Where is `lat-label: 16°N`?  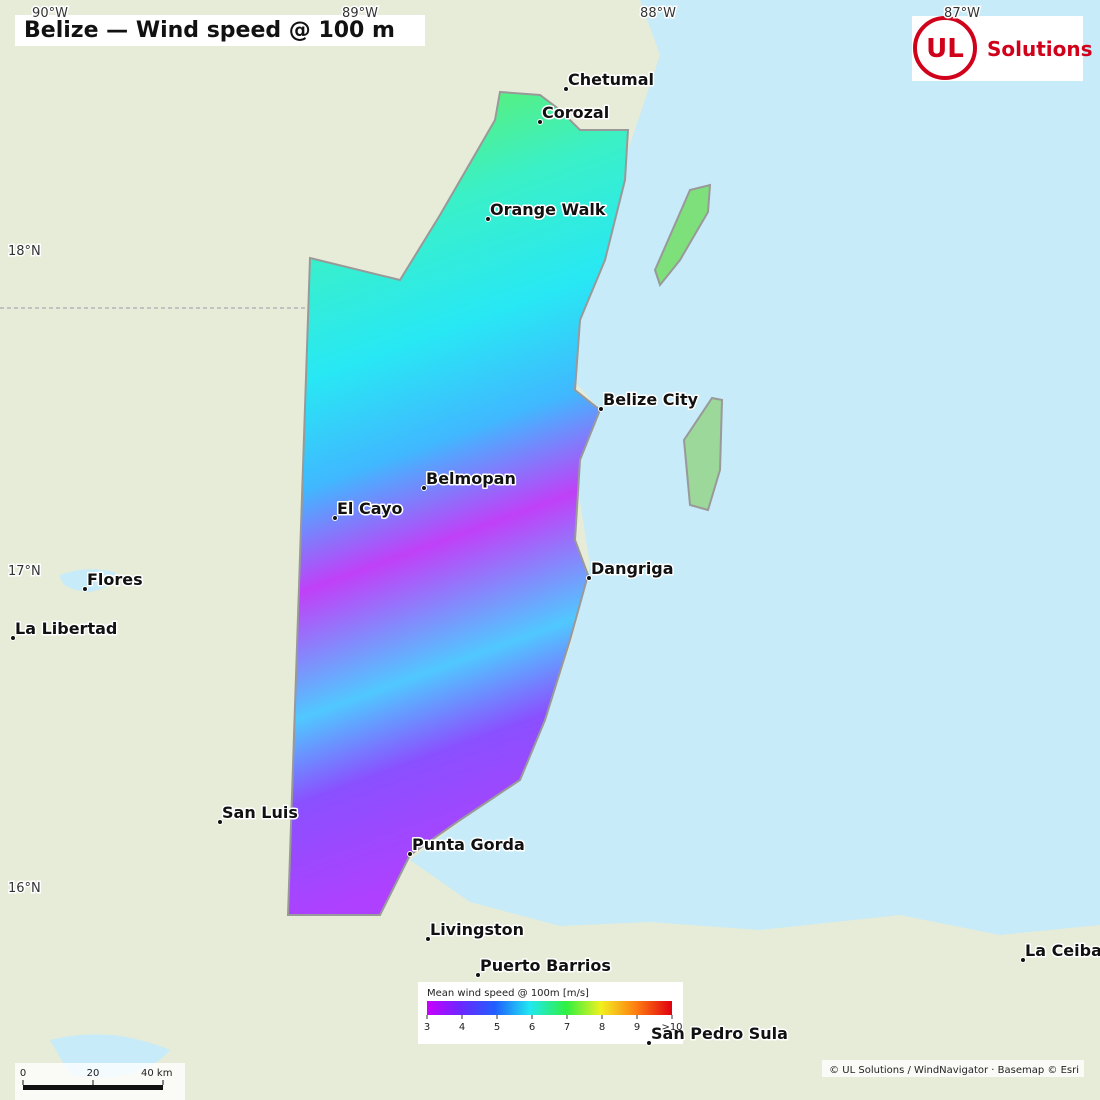
lat-label: 16°N is located at coordinates (24, 888).